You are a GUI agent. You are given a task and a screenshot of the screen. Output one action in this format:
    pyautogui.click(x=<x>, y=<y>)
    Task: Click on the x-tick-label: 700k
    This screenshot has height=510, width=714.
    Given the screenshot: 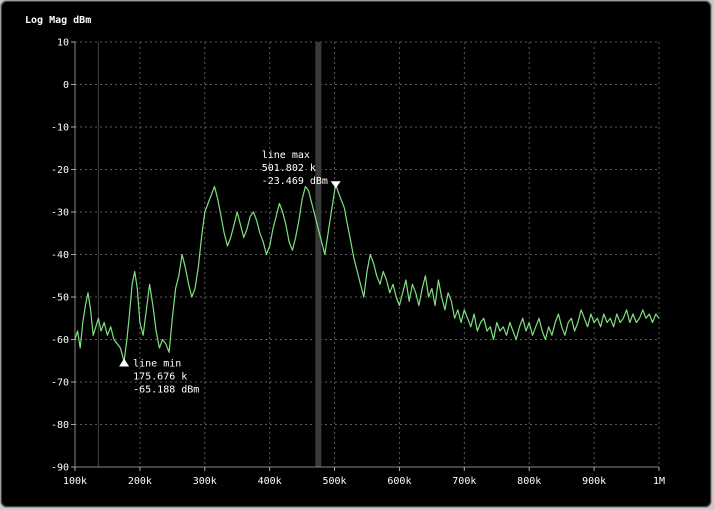 What is the action you would take?
    pyautogui.click(x=464, y=481)
    